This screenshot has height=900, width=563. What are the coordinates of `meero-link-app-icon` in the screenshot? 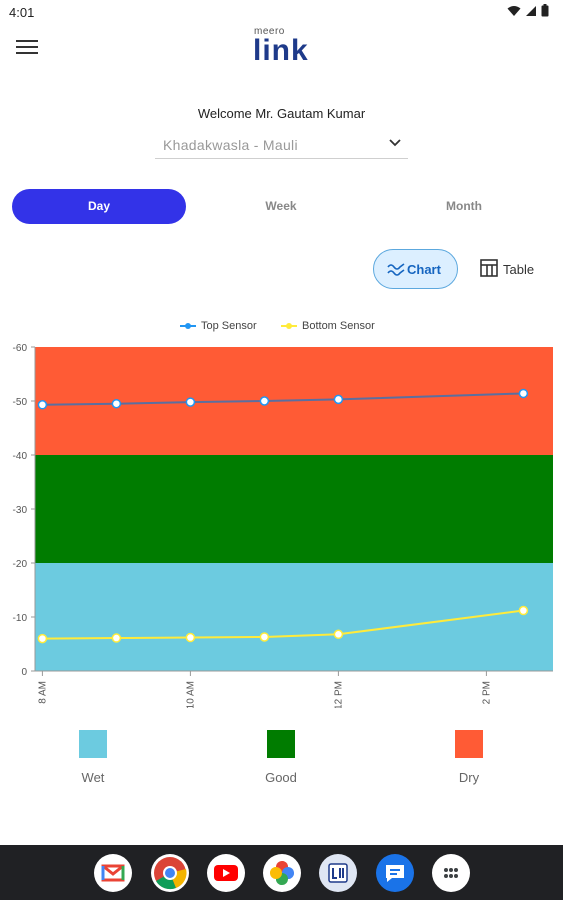 It's located at (338, 873).